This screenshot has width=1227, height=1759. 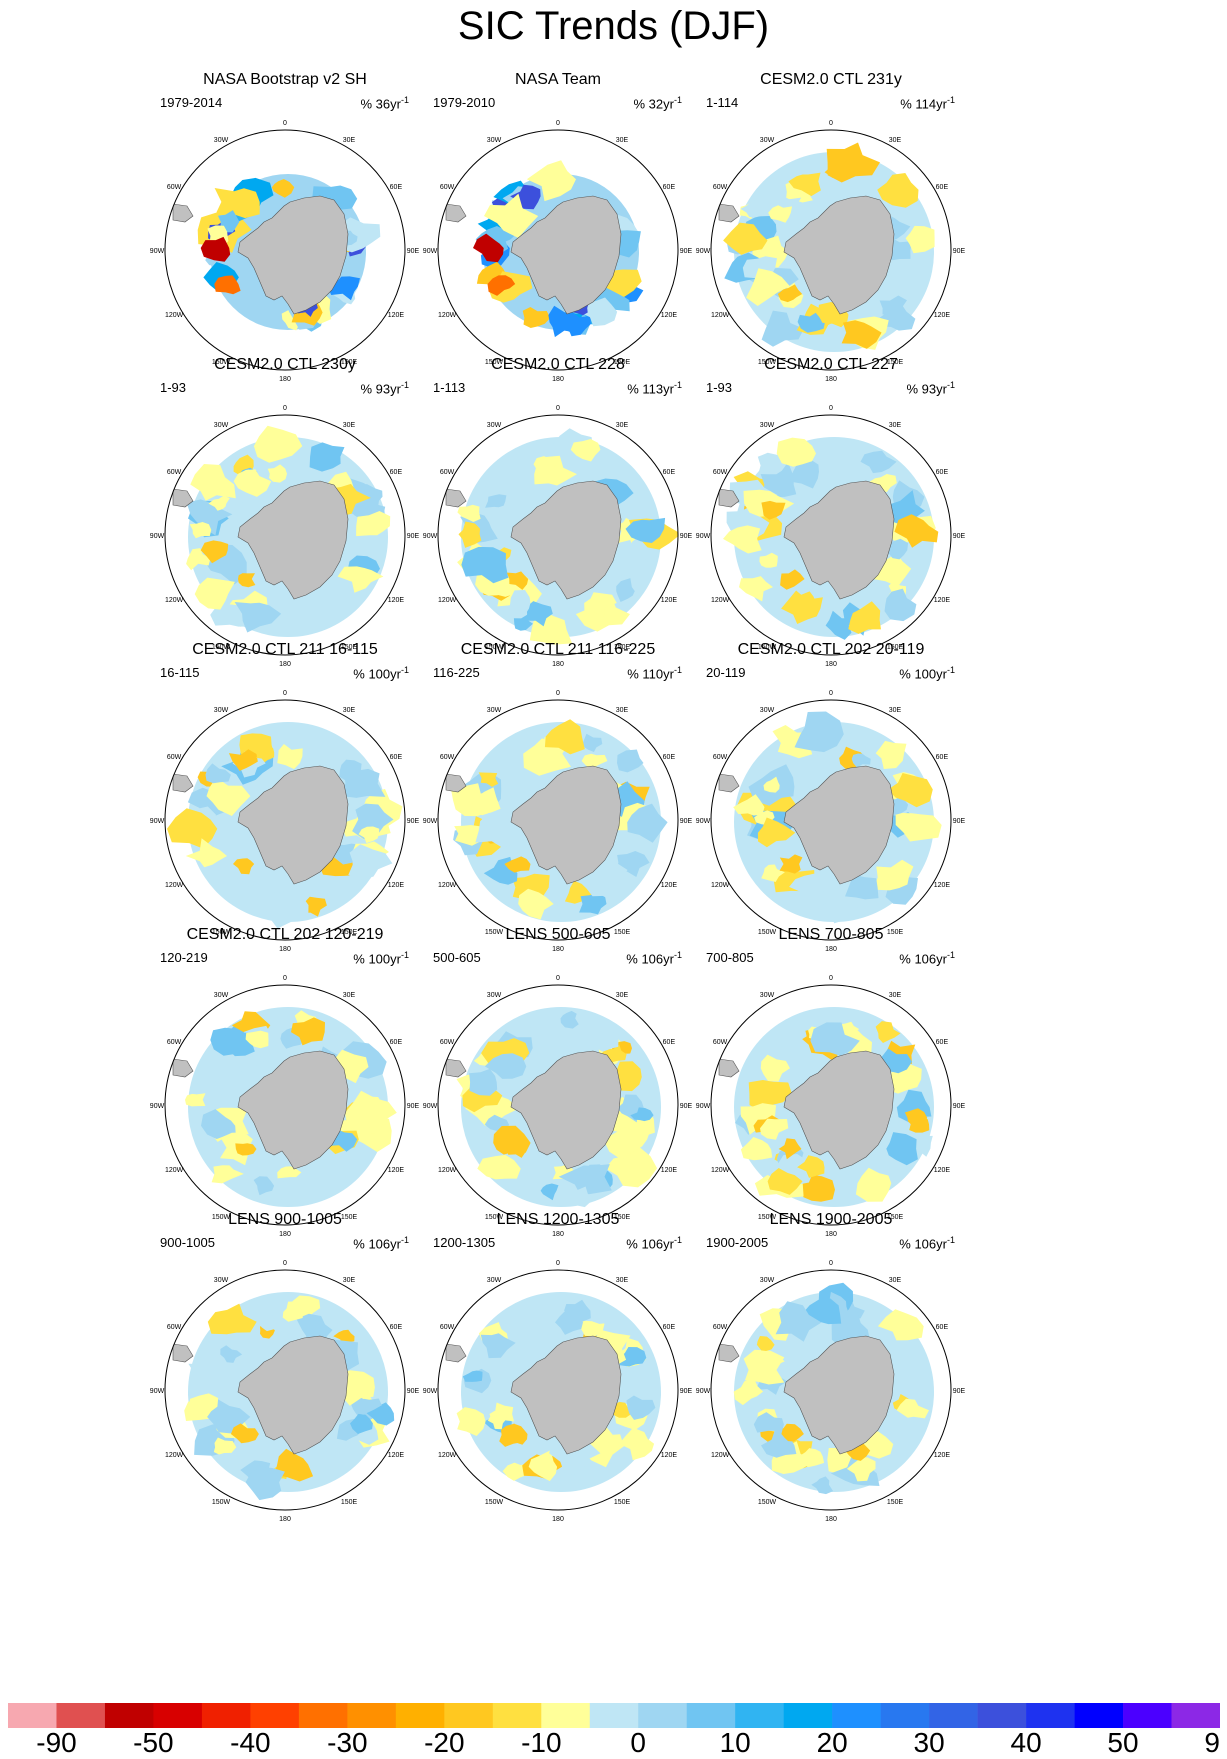 I want to click on colorbar-tick-label: -20, so click(x=444, y=1741).